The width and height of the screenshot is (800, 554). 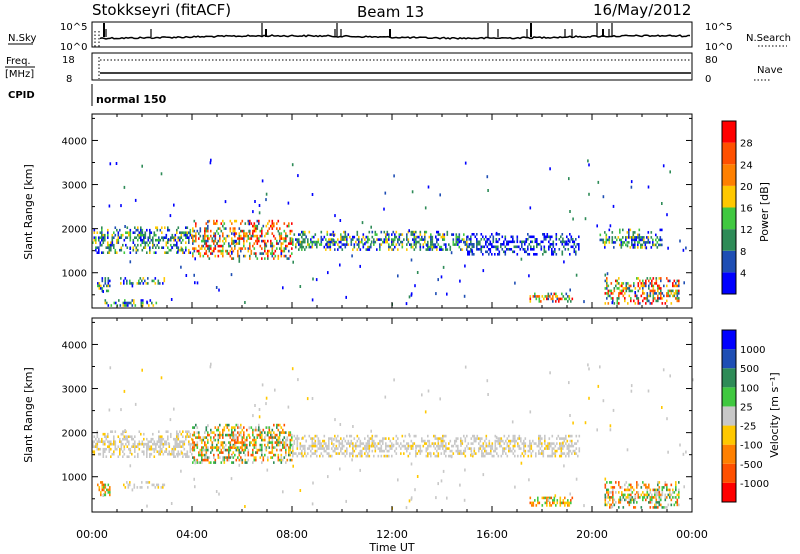 What do you see at coordinates (774, 414) in the screenshot?
I see `velocity-colorbar-label: Velocity [m s⁻¹]` at bounding box center [774, 414].